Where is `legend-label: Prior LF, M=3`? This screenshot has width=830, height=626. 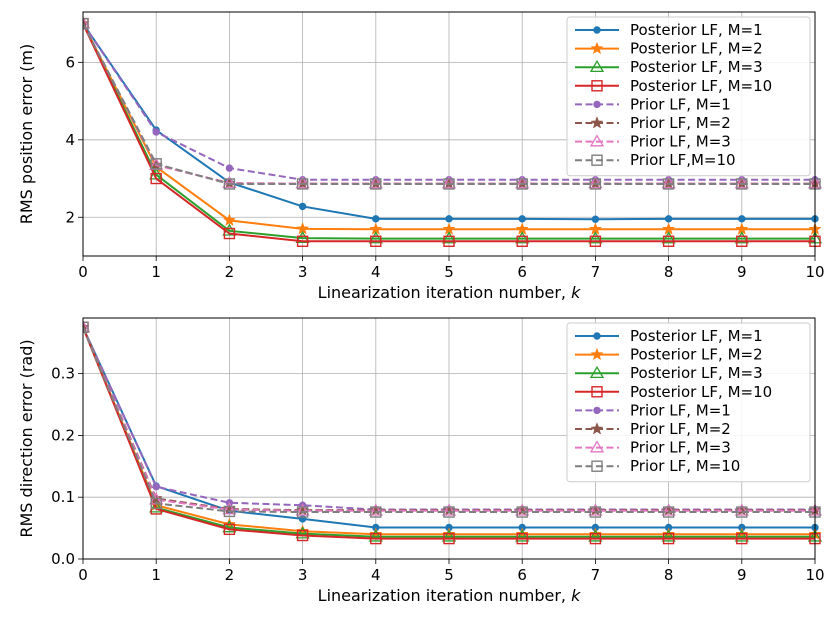 legend-label: Prior LF, M=3 is located at coordinates (680, 142).